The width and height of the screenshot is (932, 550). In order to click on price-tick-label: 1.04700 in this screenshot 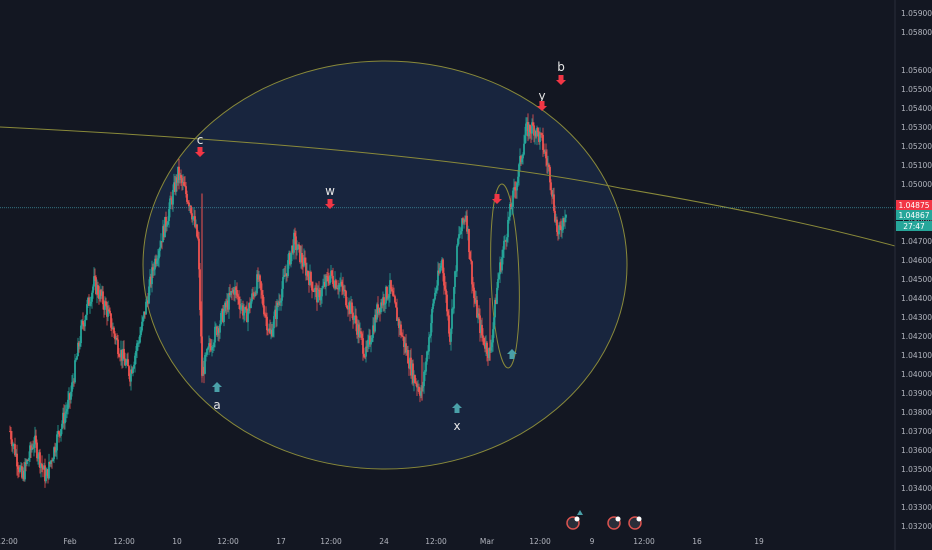, I will do `click(916, 241)`.